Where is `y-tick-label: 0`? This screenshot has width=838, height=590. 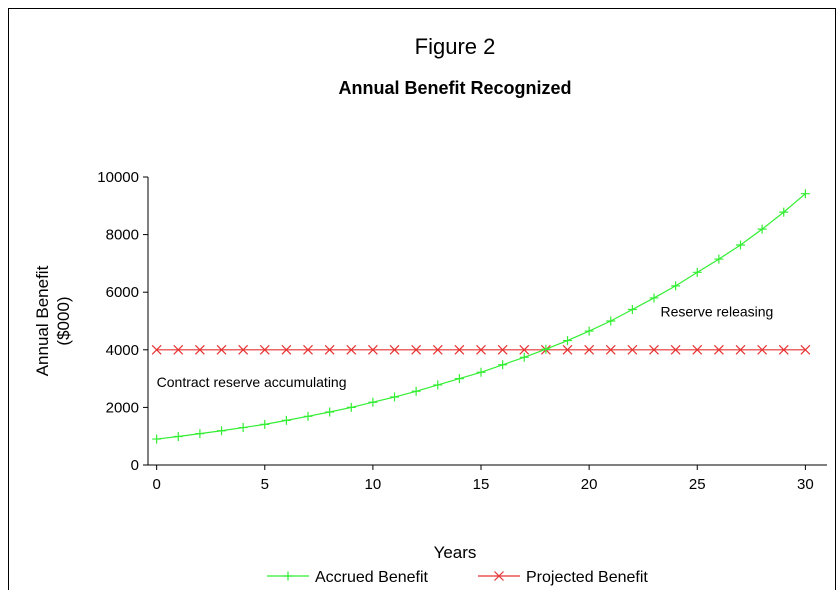
y-tick-label: 0 is located at coordinates (135, 465).